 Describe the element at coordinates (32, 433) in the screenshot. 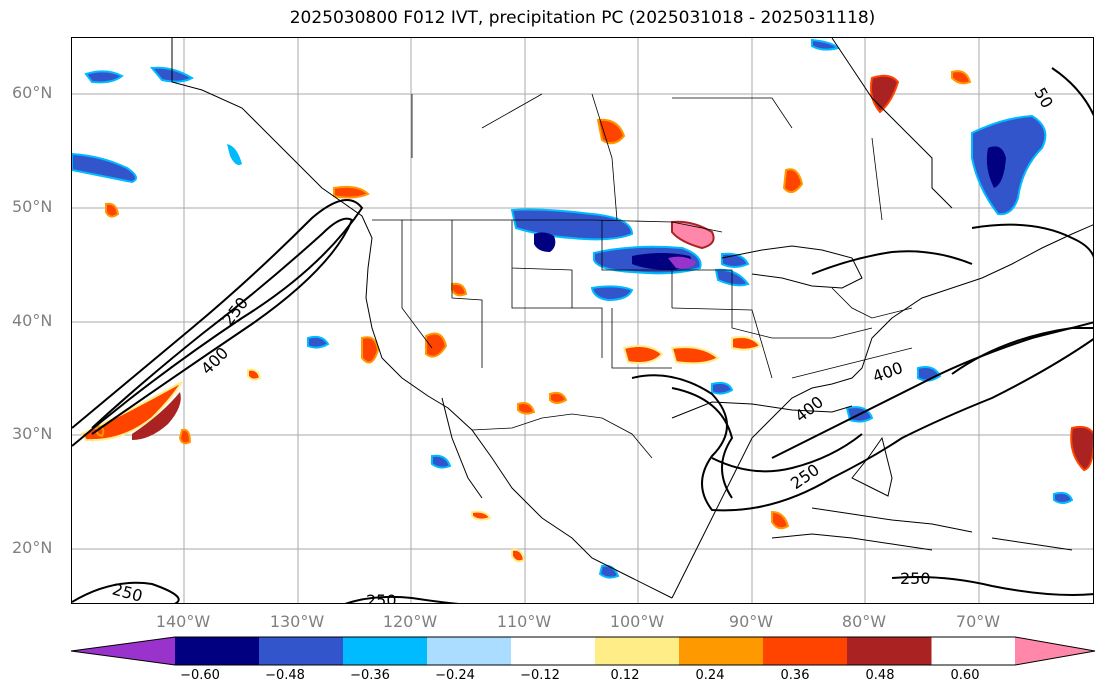

I see `lat-label: 30°N` at that location.